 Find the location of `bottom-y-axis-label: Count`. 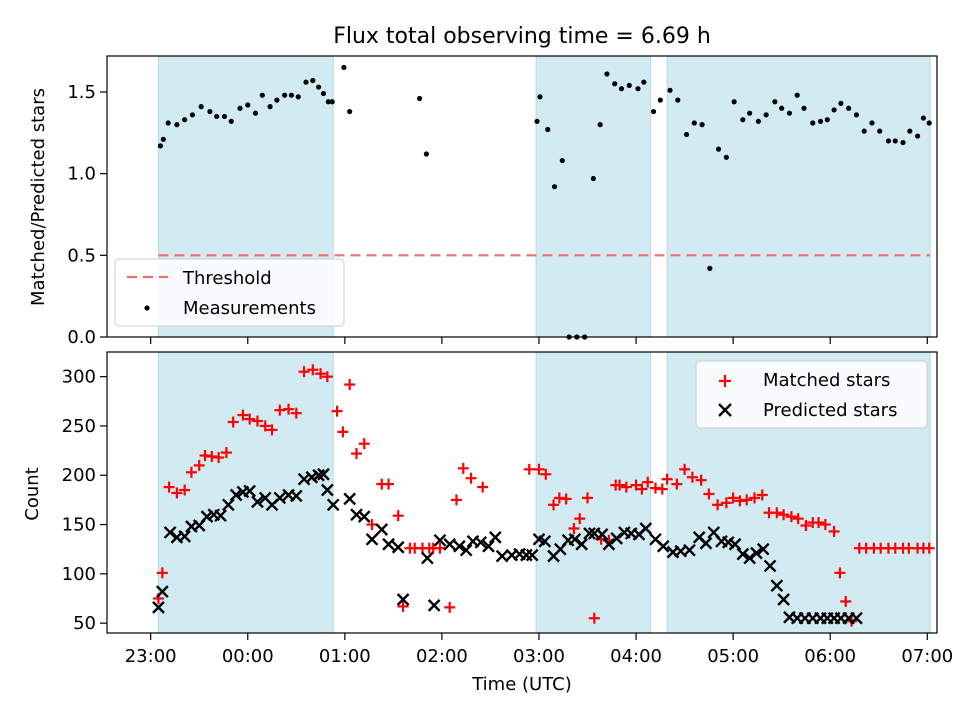

bottom-y-axis-label: Count is located at coordinates (32, 493).